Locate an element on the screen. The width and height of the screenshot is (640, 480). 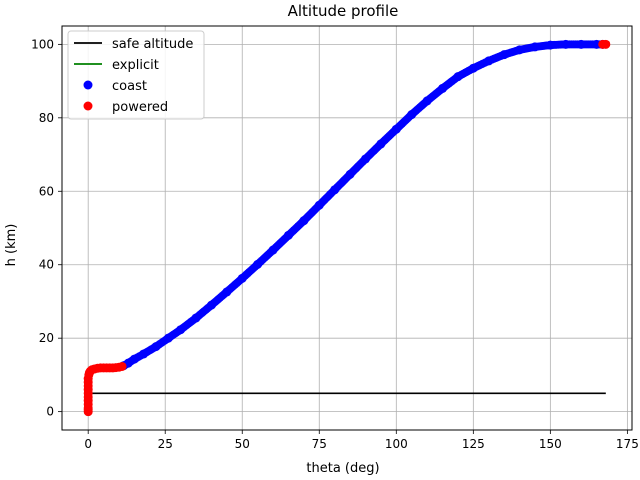
y-tick-label: 0 is located at coordinates (50, 412).